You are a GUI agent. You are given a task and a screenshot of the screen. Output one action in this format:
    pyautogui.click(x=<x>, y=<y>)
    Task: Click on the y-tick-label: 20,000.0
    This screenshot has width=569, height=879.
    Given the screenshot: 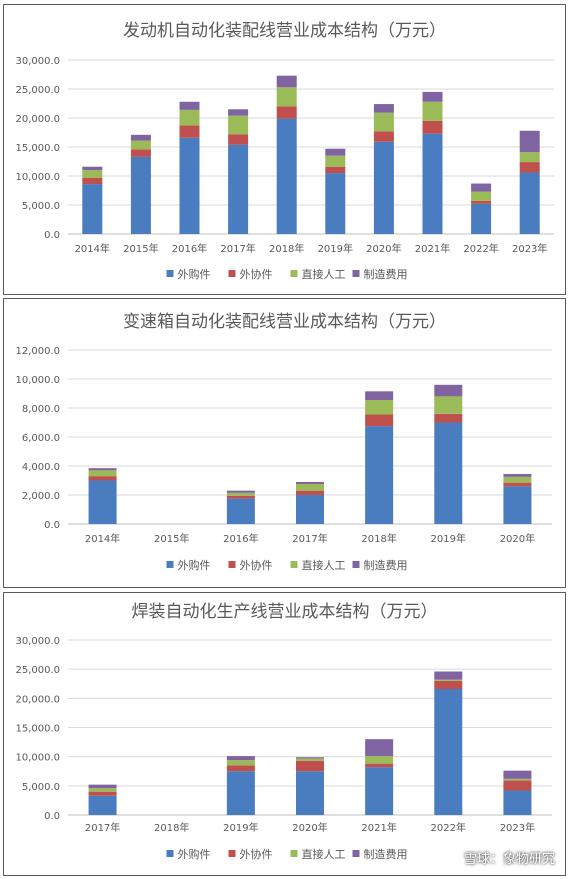 What is the action you would take?
    pyautogui.click(x=37, y=699)
    